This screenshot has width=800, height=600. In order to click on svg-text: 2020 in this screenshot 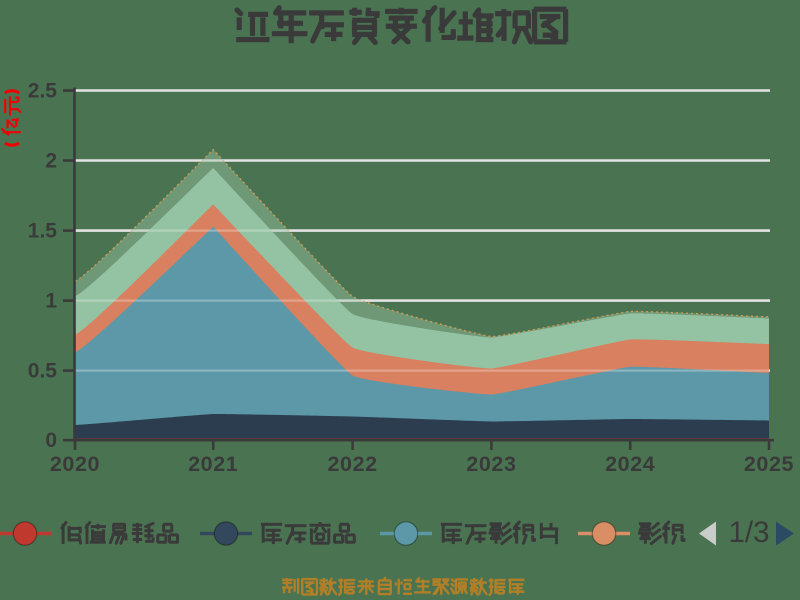, I will do `click(75, 464)`.